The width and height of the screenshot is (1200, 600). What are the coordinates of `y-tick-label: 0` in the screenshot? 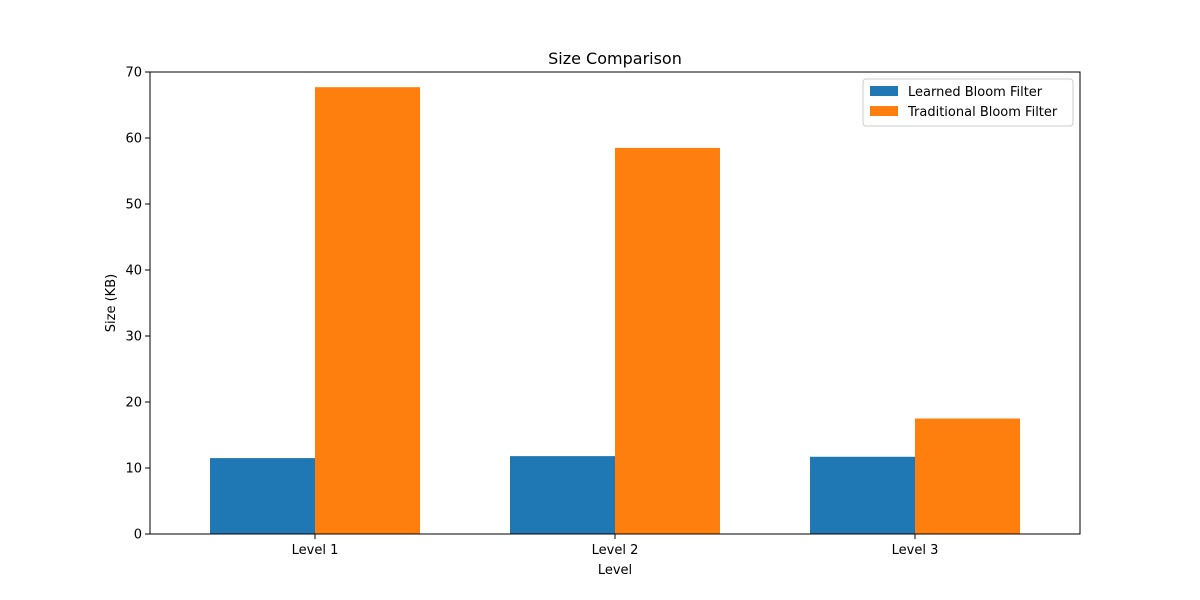 It's located at (138, 535).